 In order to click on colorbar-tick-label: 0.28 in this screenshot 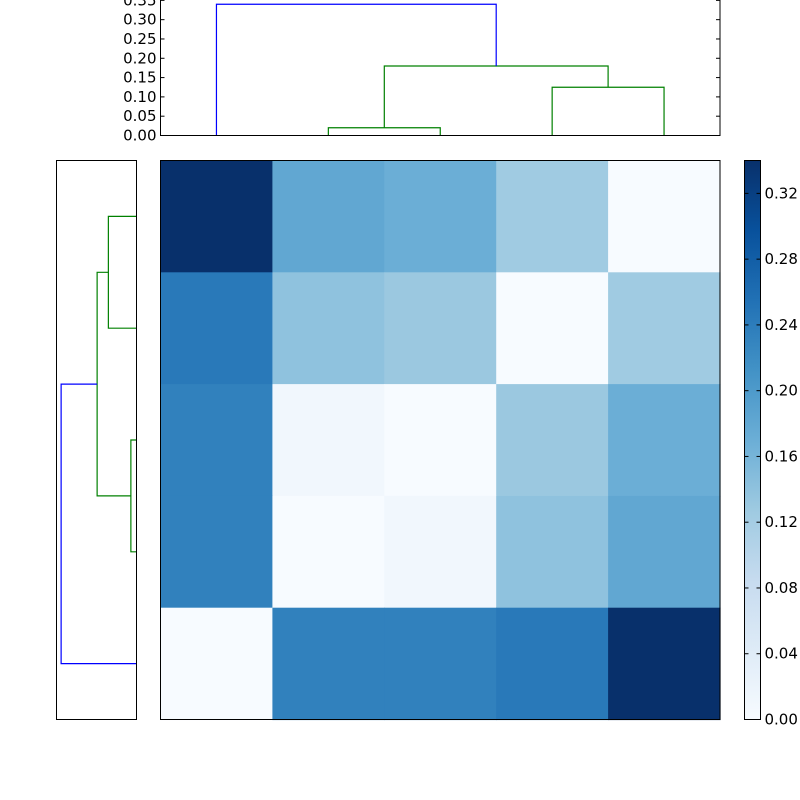, I will do `click(781, 259)`.